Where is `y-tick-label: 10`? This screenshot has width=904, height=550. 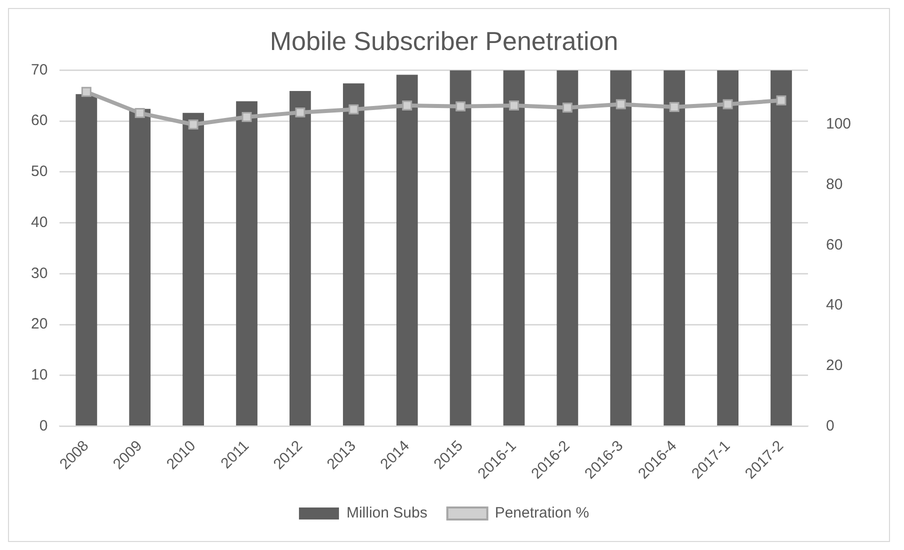 y-tick-label: 10 is located at coordinates (39, 375).